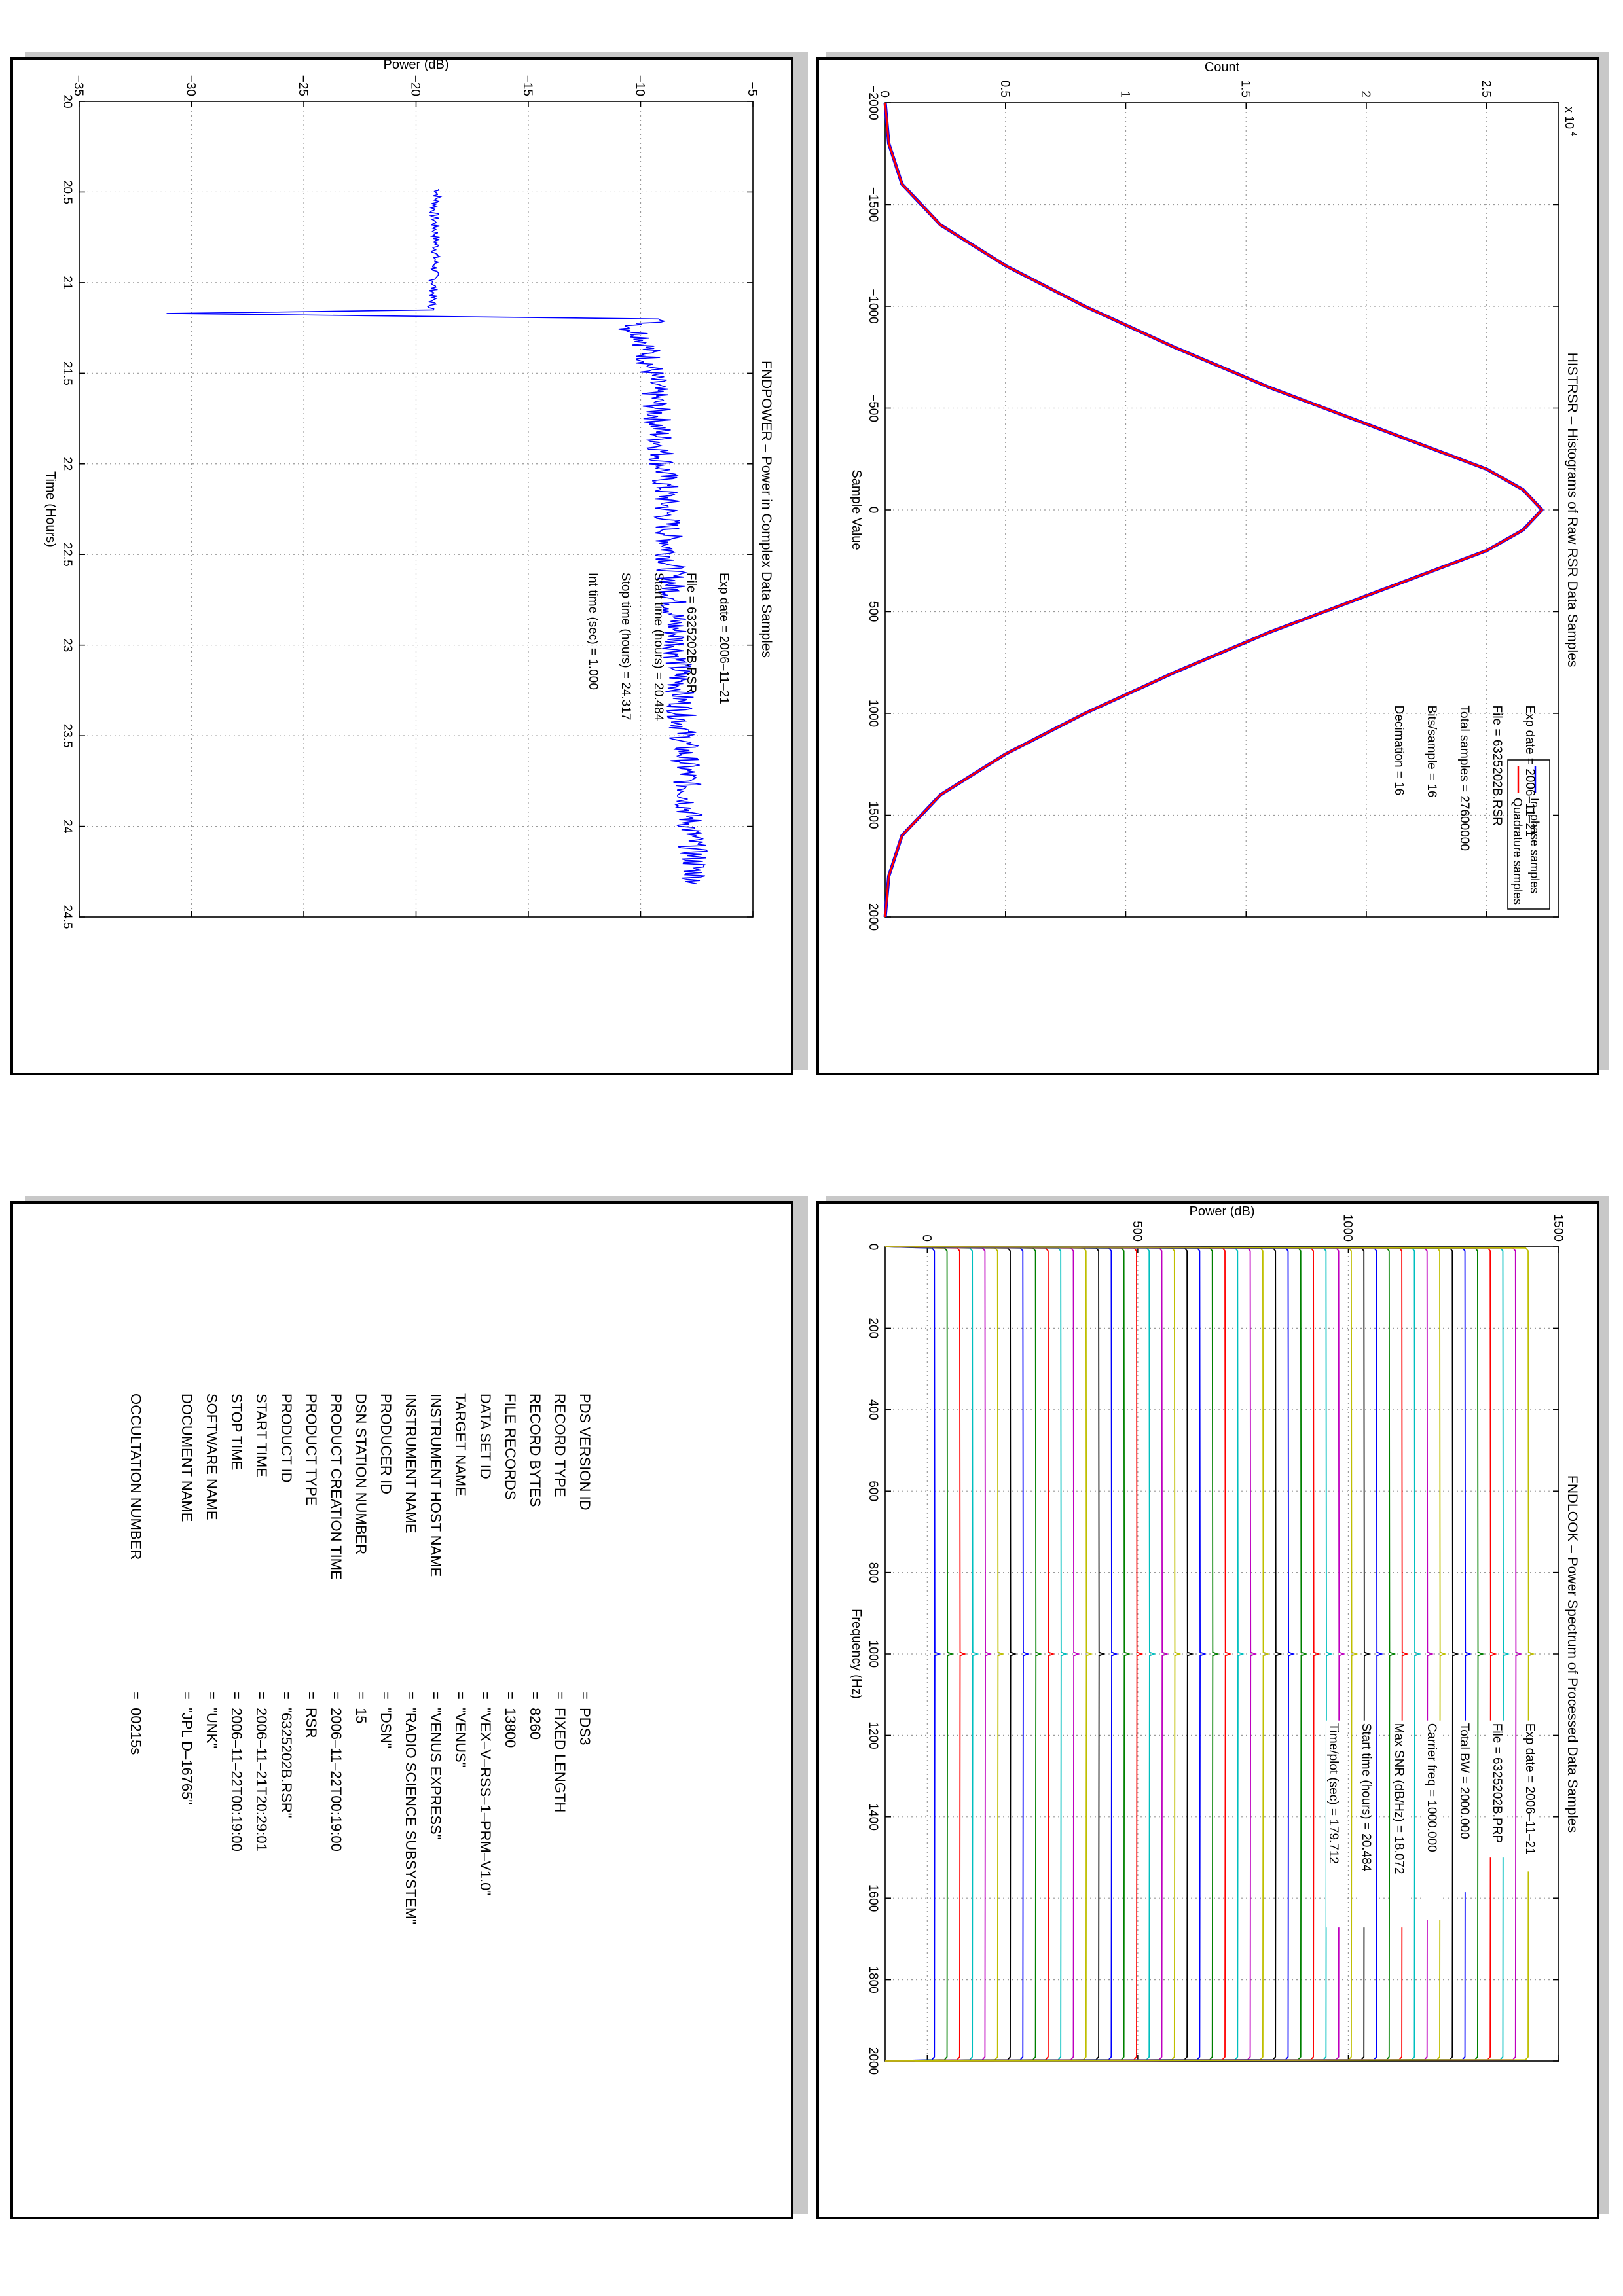 This screenshot has width=1623, height=2296. Describe the element at coordinates (1399, 1798) in the screenshot. I see `info-annotation: Max SNR (dB/Hz) = 18.072` at that location.